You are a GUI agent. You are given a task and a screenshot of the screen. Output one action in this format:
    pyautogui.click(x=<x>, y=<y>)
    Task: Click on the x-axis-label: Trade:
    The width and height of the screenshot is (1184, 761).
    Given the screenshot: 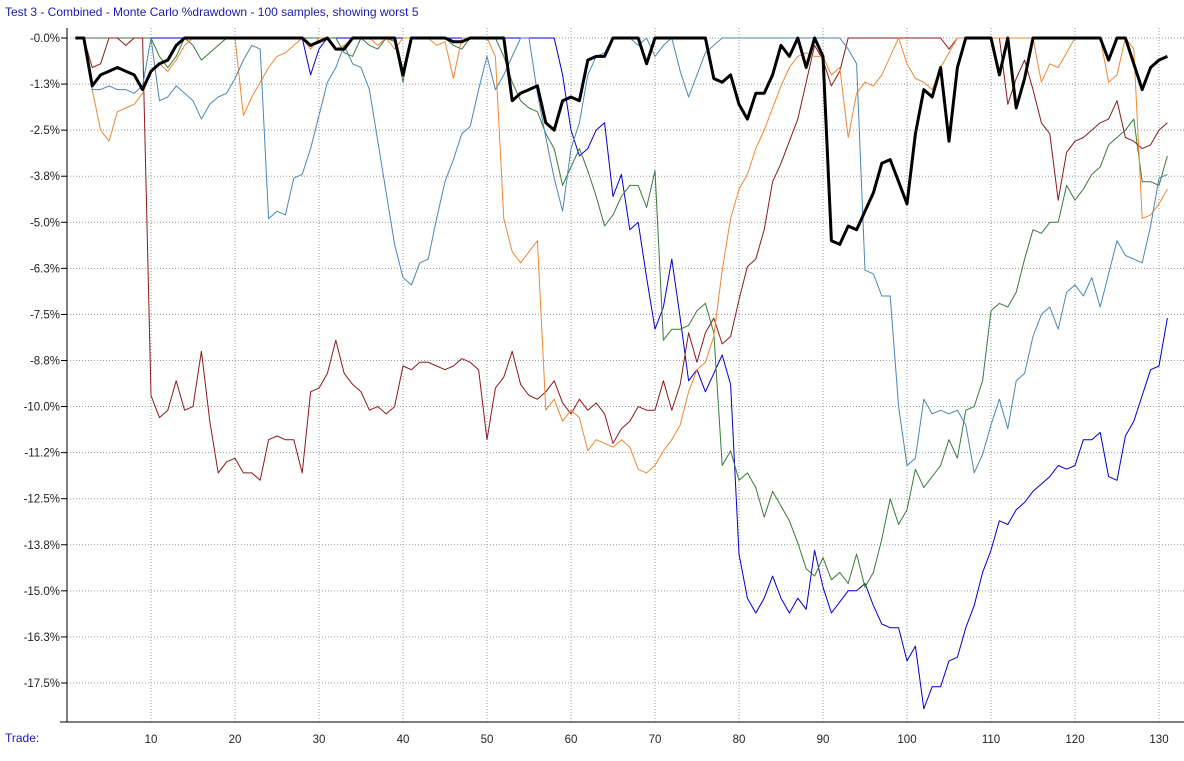 What is the action you would take?
    pyautogui.click(x=22, y=738)
    